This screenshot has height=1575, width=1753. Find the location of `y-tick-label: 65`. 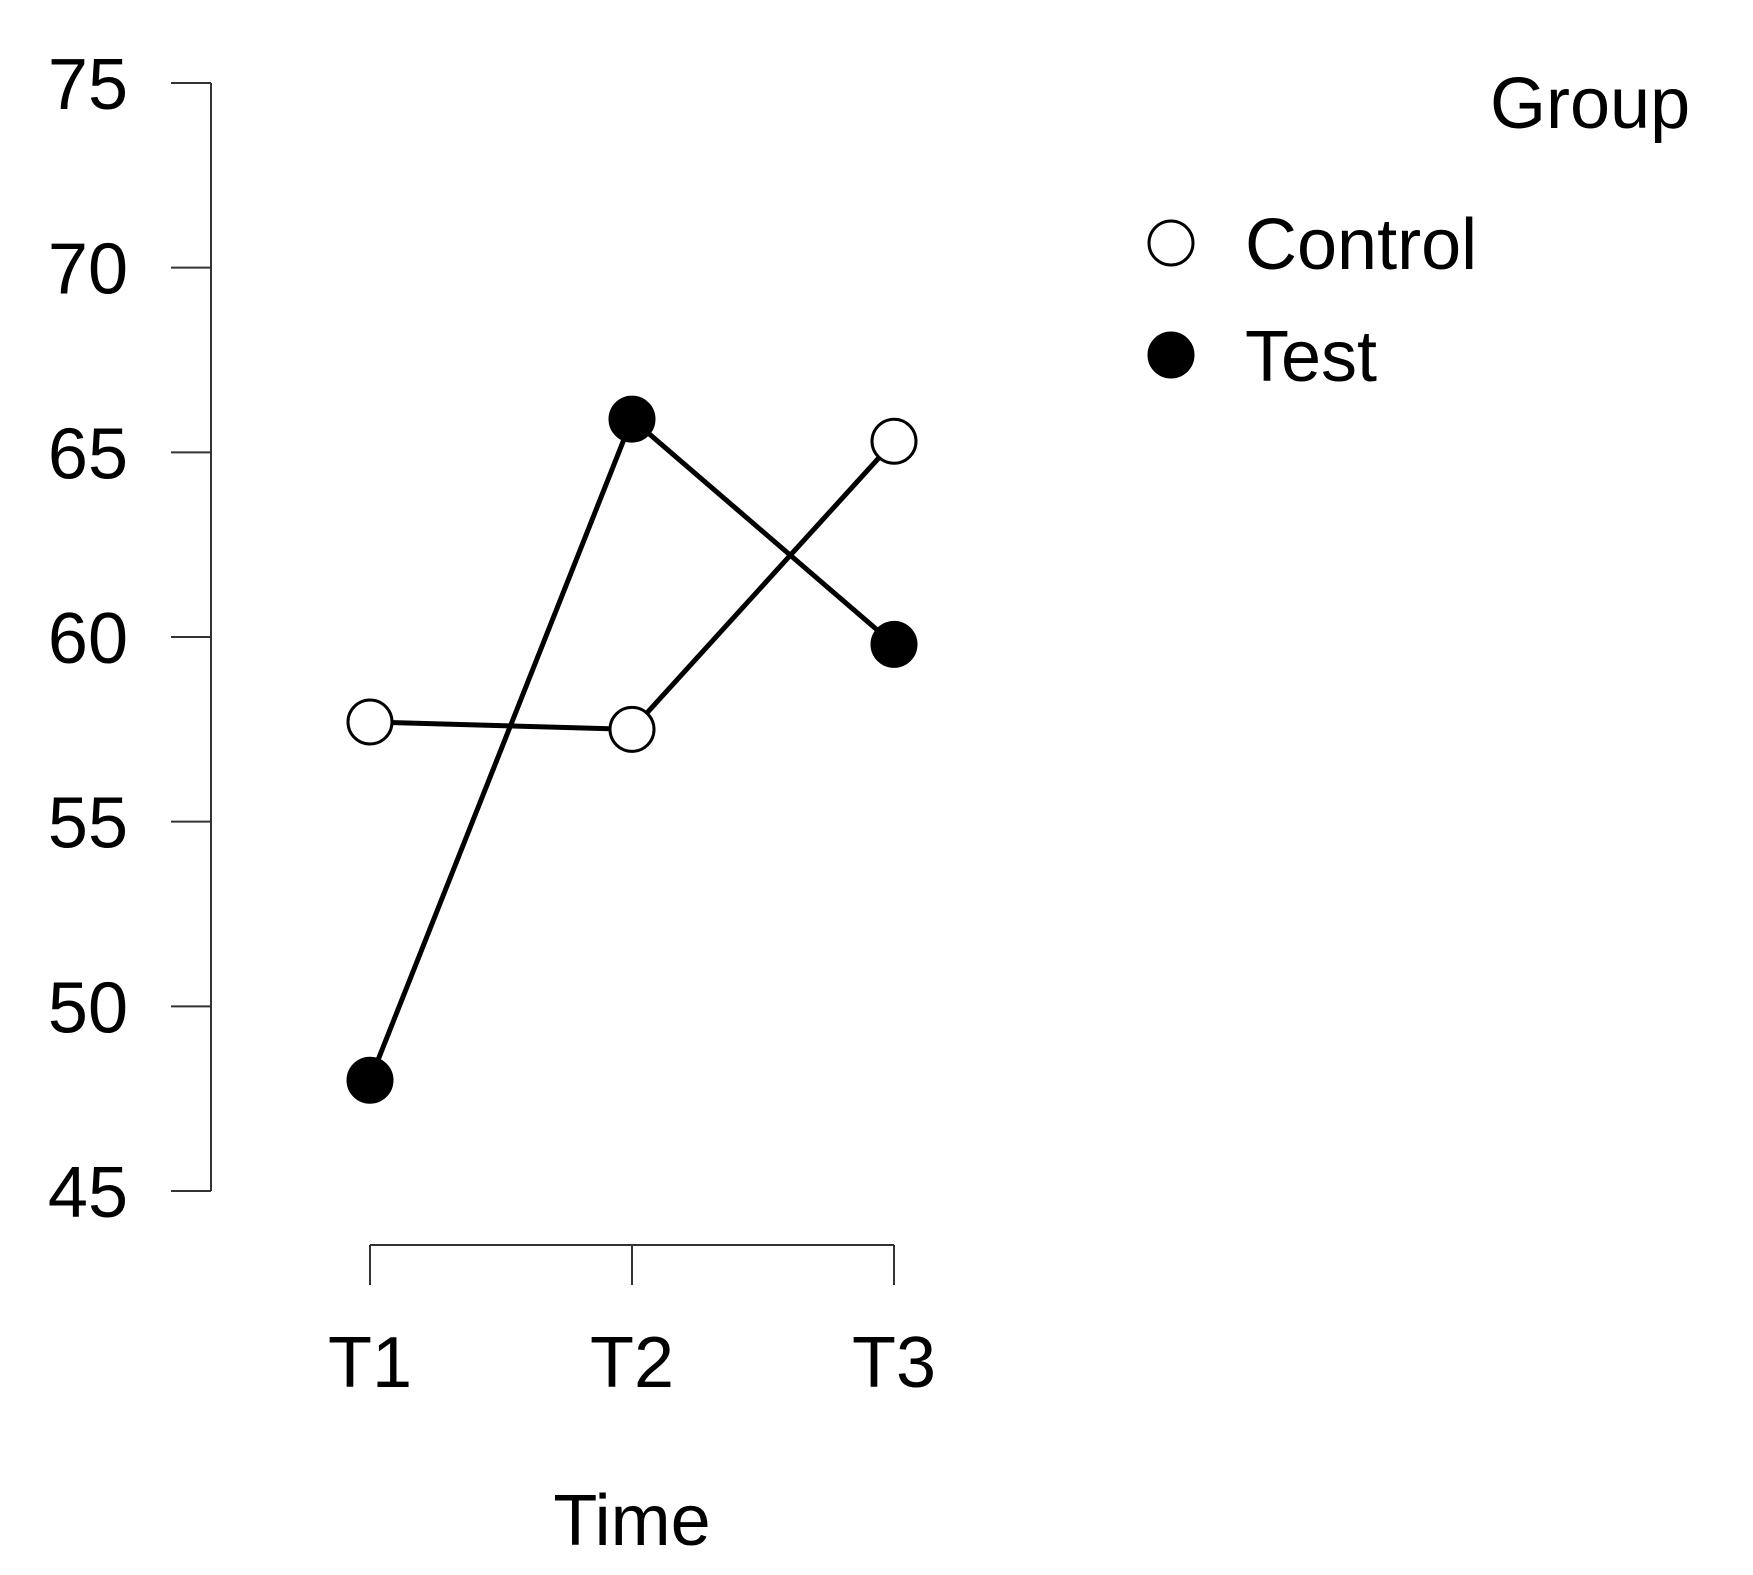

y-tick-label: 65 is located at coordinates (88, 454).